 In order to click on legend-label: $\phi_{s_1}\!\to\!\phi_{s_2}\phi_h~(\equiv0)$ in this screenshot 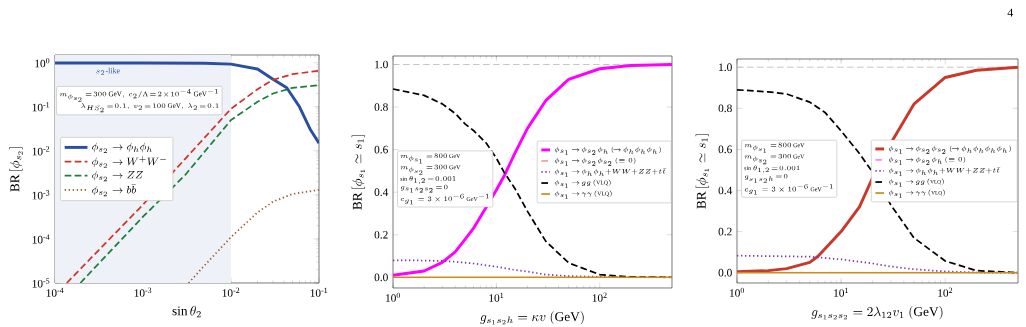, I will do `click(927, 160)`.